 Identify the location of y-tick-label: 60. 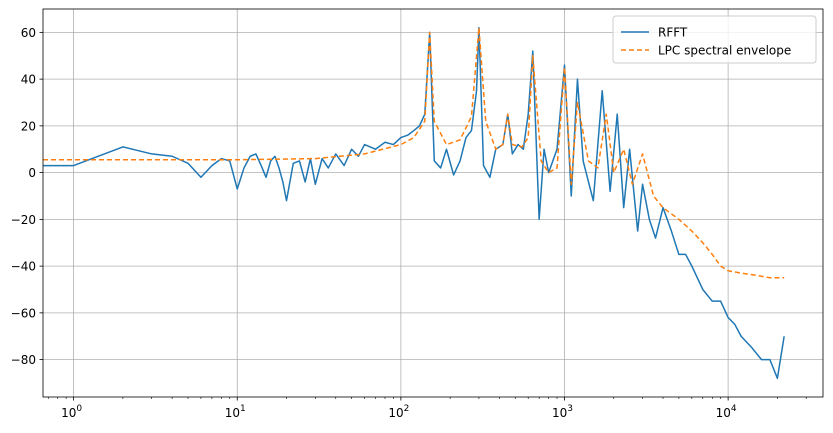
(28, 33).